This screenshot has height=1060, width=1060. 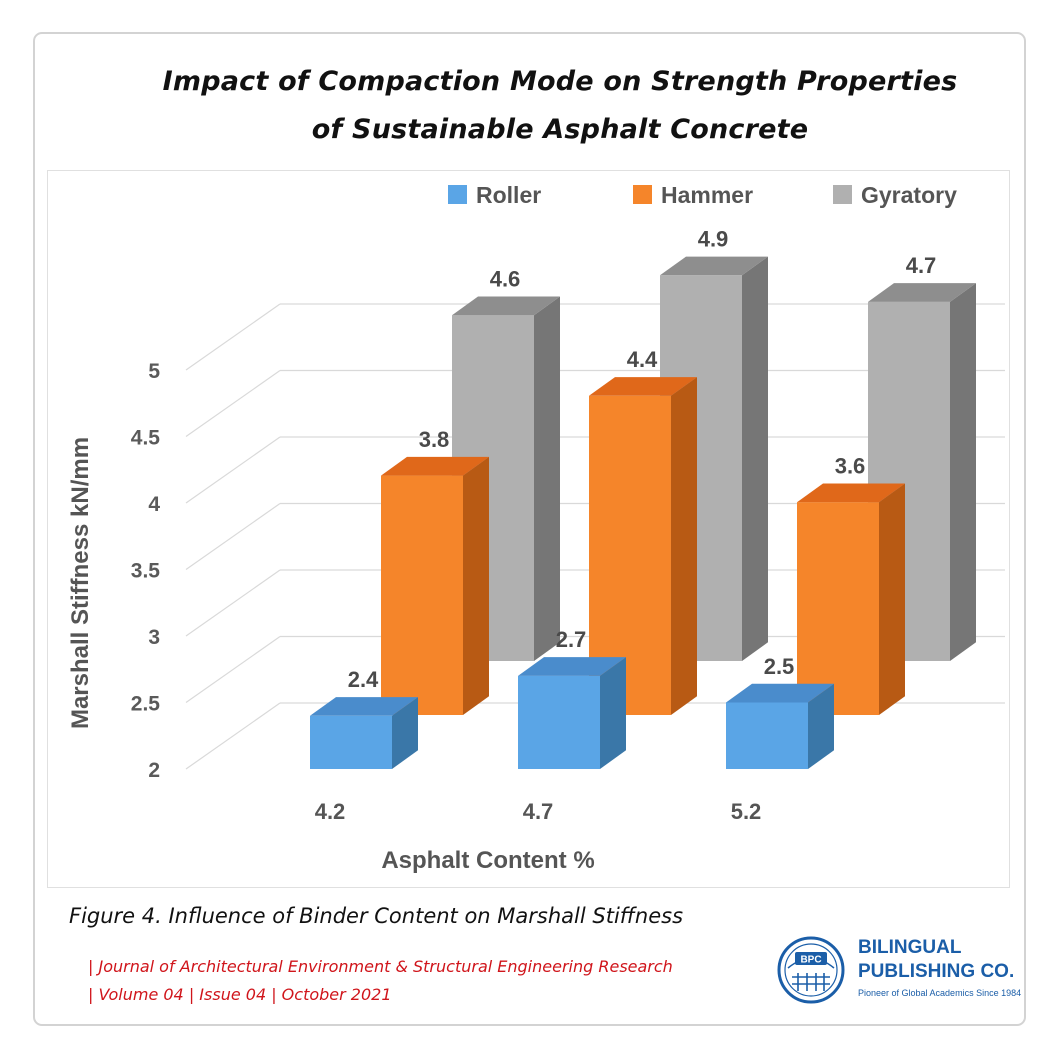 I want to click on publisher-seal-icon: BPC, so click(x=811, y=970).